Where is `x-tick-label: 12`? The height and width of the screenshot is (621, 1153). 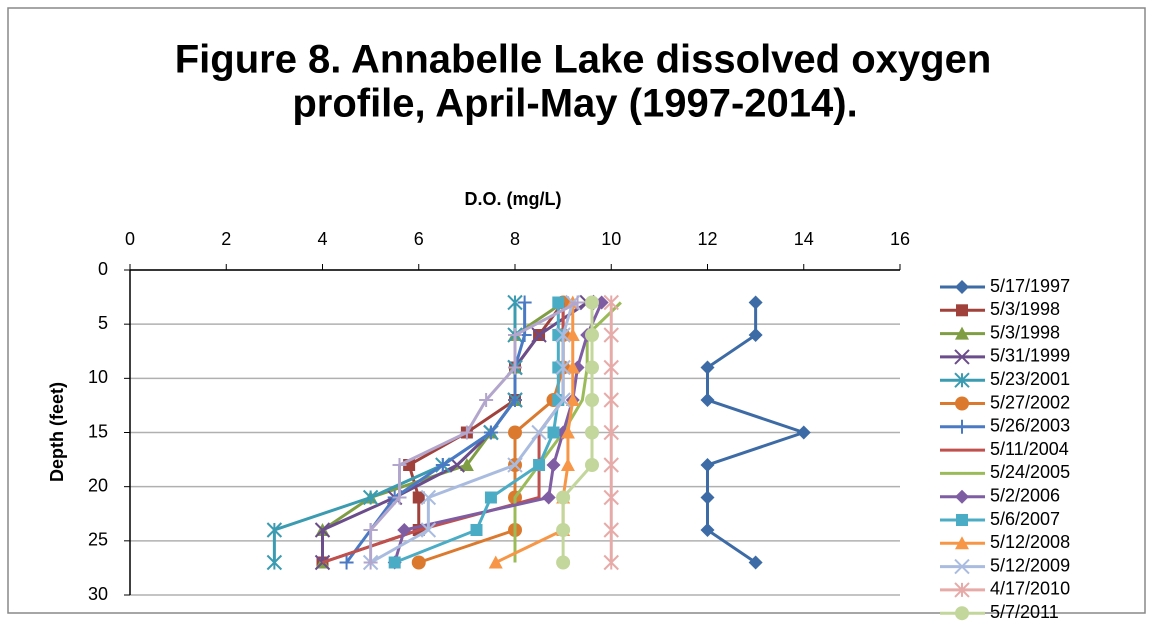
x-tick-label: 12 is located at coordinates (707, 239).